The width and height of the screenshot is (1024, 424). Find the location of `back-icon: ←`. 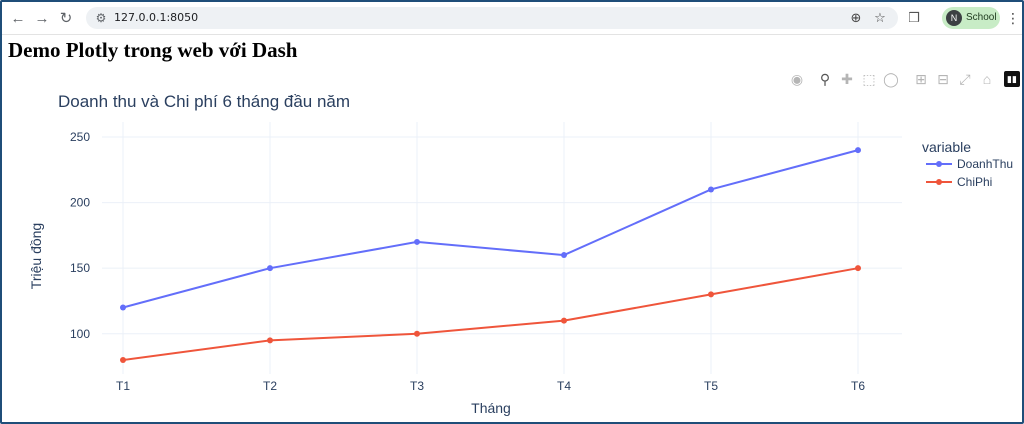

back-icon: ← is located at coordinates (18, 18).